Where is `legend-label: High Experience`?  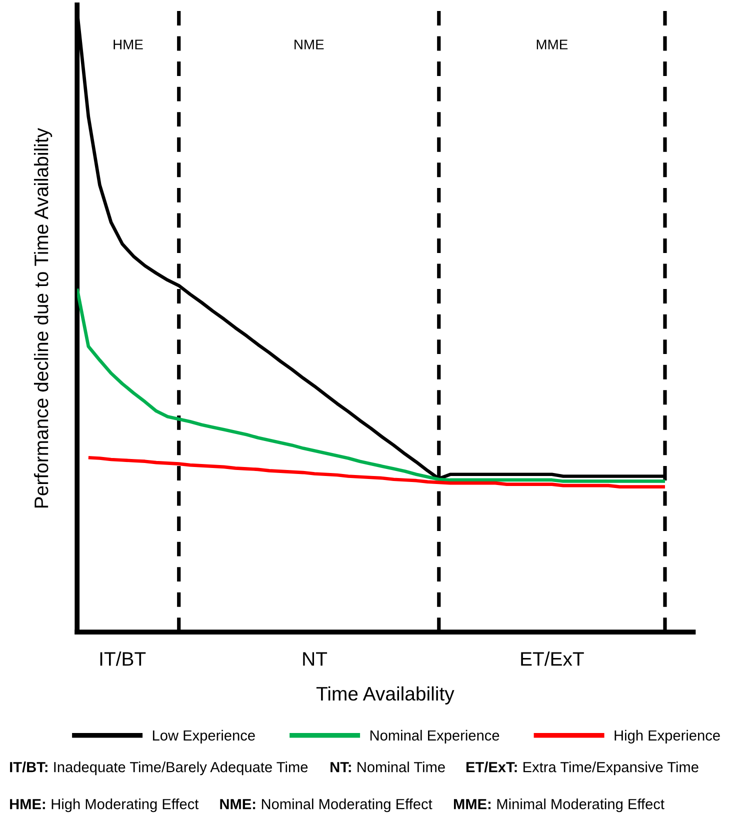 legend-label: High Experience is located at coordinates (667, 737).